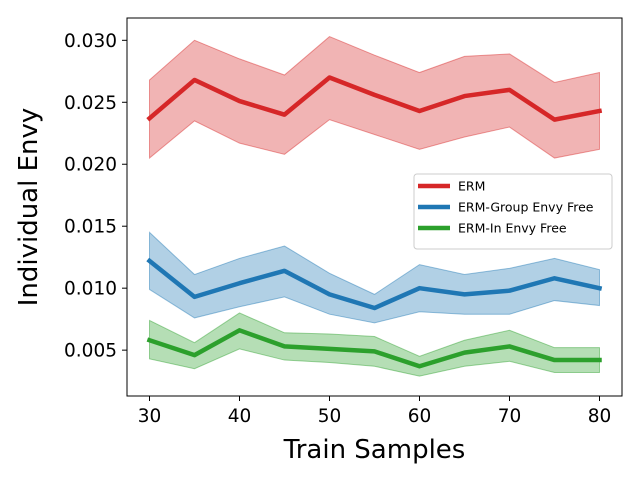 The image size is (640, 480). I want to click on y-tick-label: 0.005, so click(90, 351).